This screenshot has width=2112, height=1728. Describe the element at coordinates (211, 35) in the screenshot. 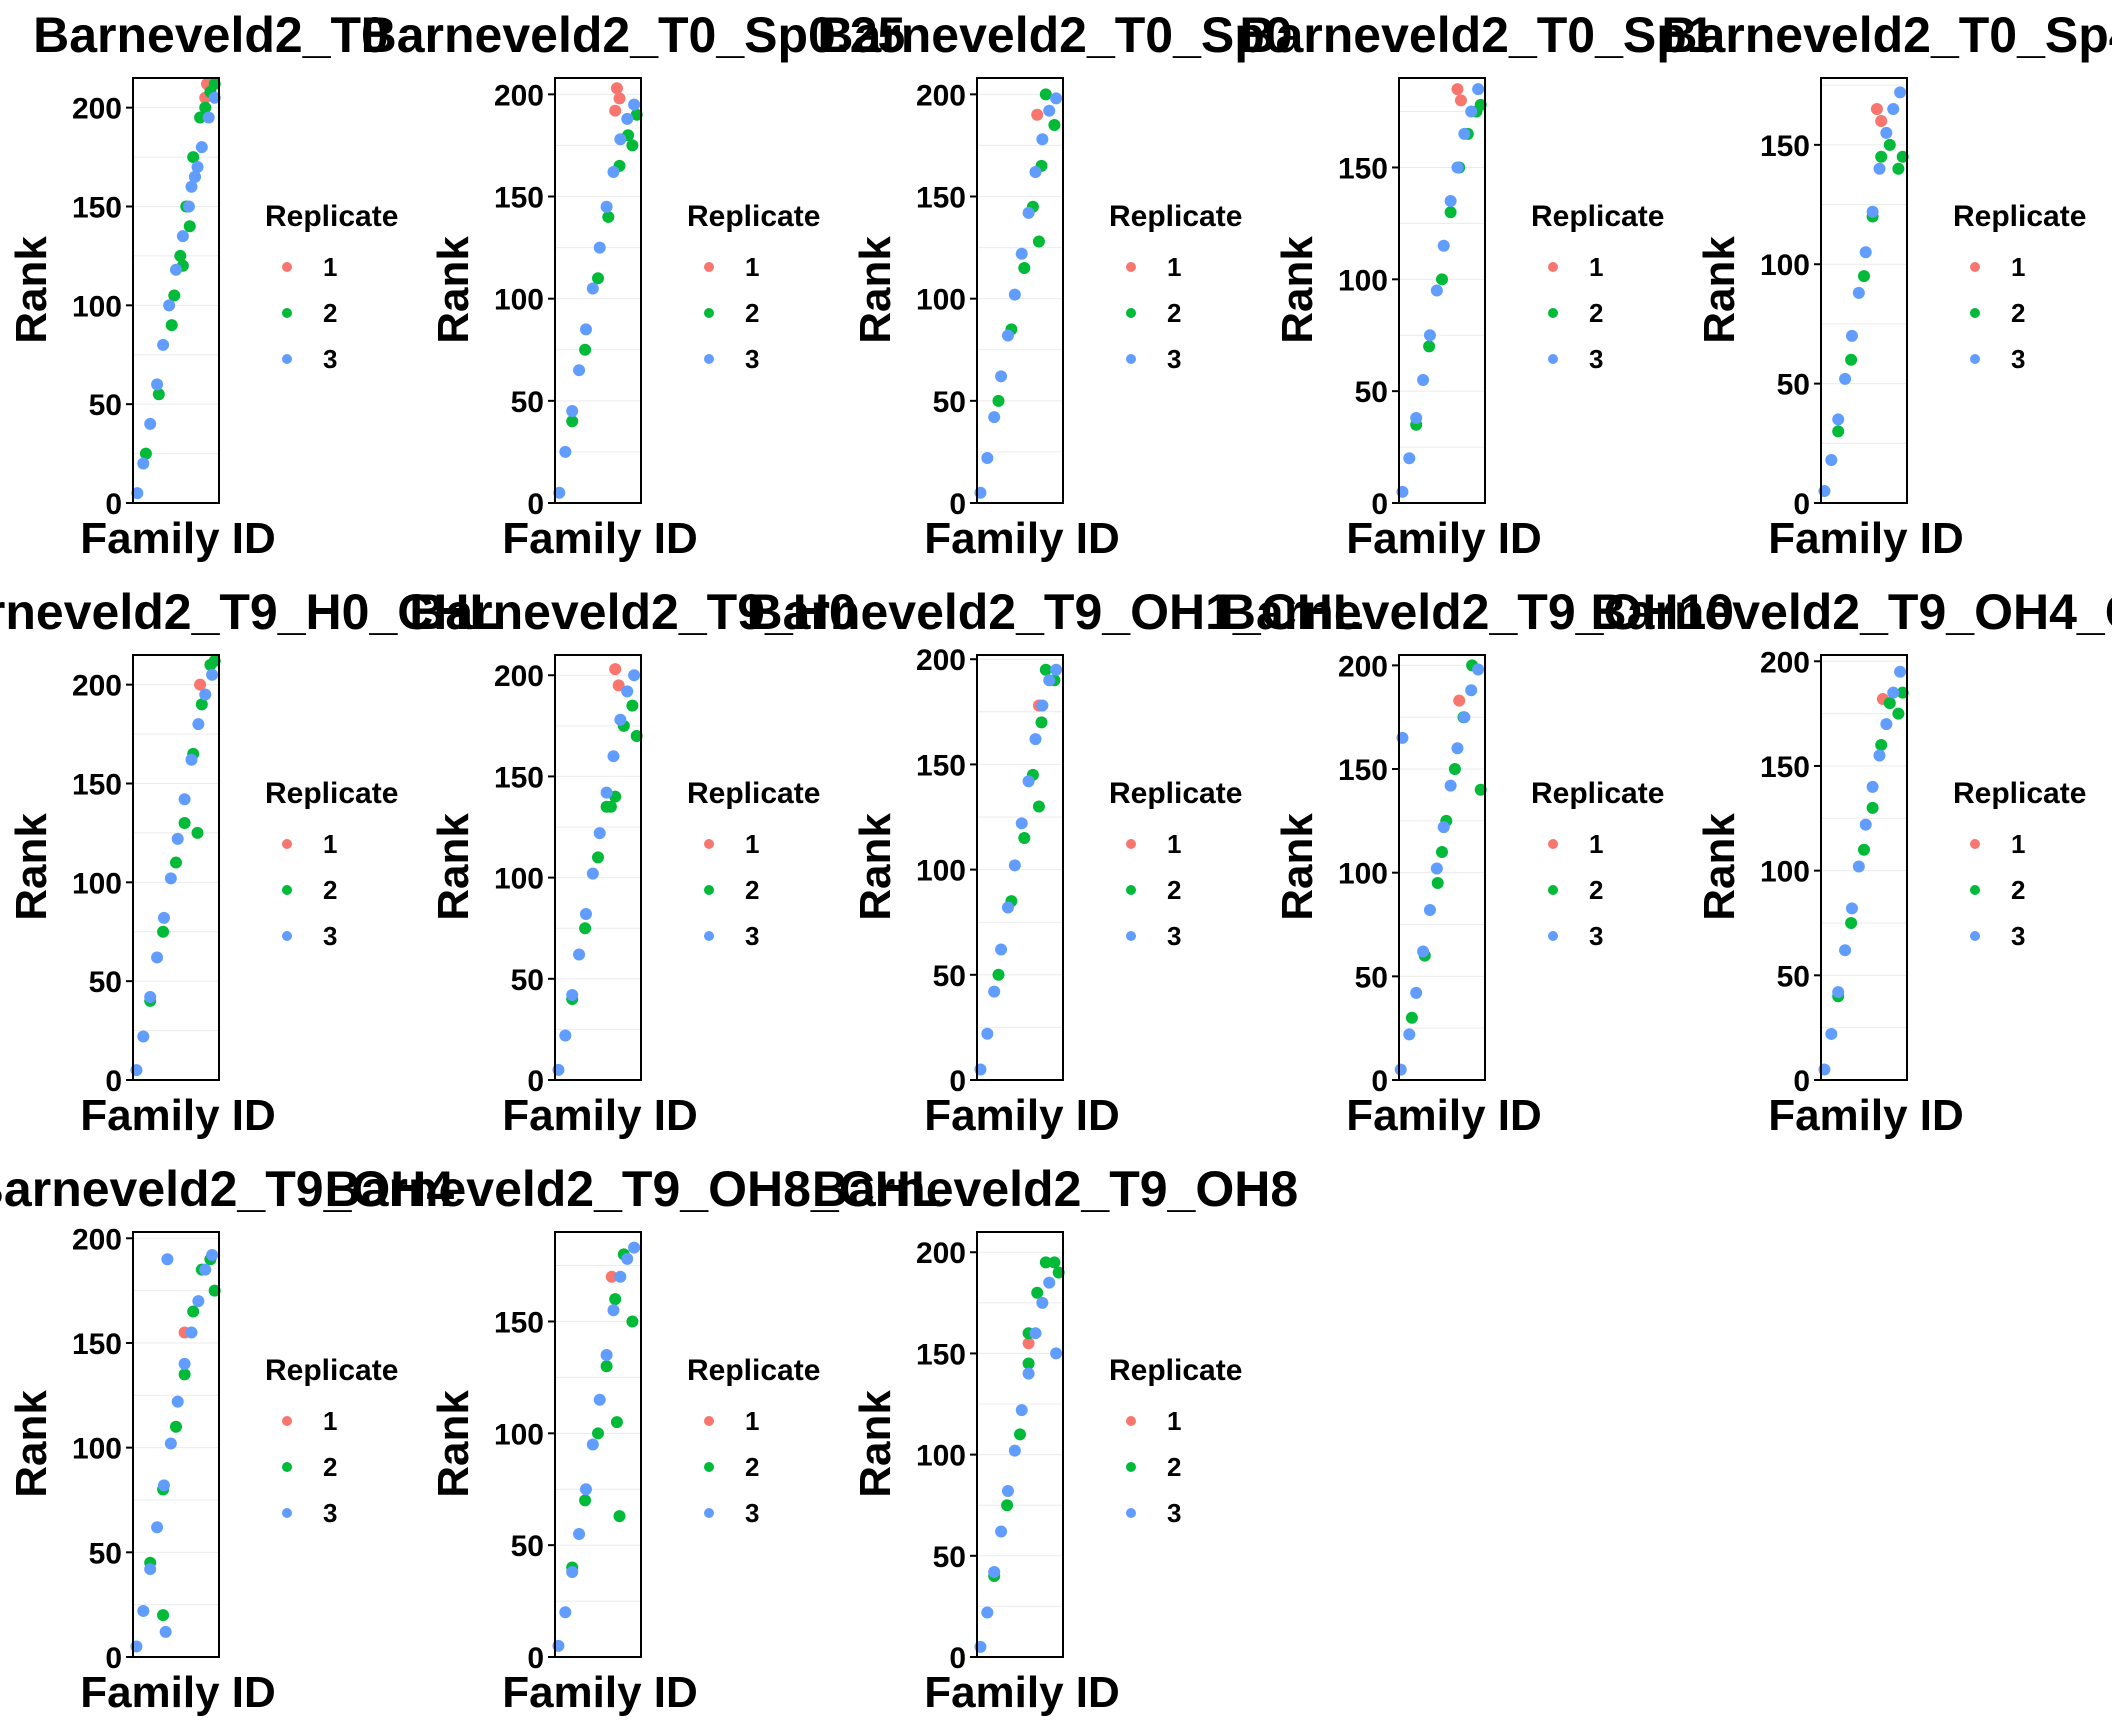

I see `panel-title: Barneveld2_T0` at that location.